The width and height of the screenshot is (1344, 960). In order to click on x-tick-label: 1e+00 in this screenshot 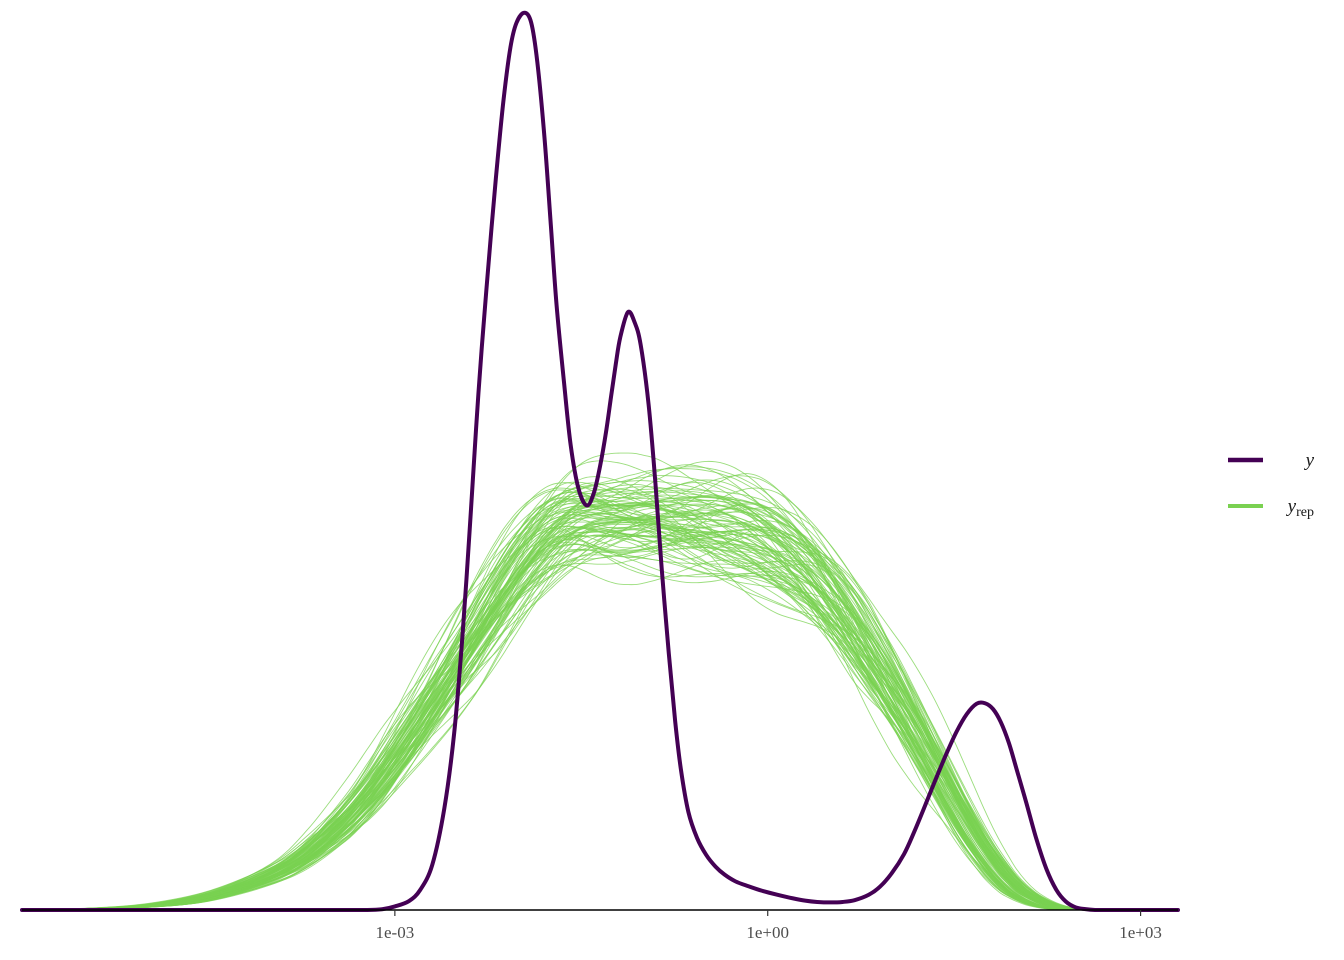, I will do `click(767, 932)`.